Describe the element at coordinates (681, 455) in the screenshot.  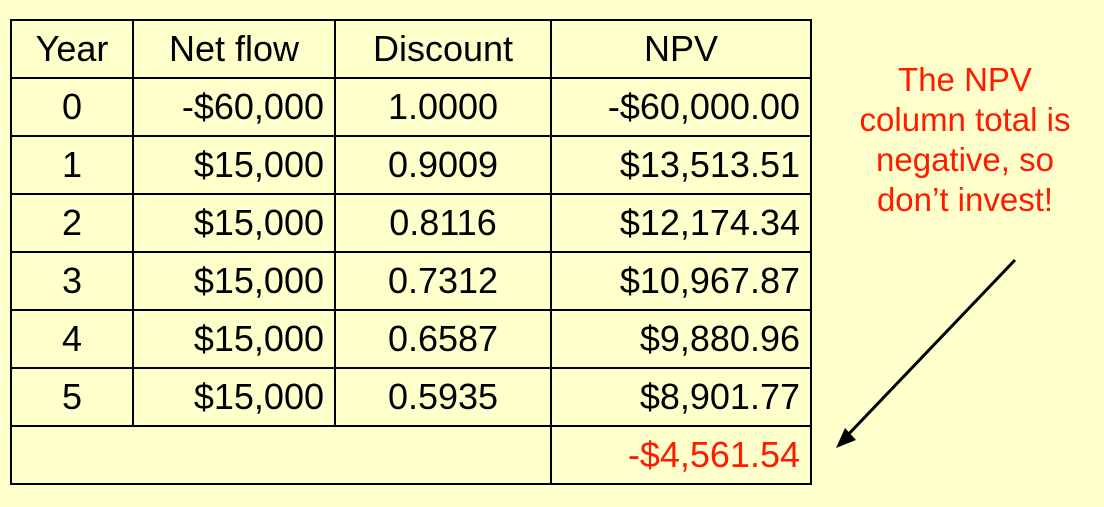
I see `npv-total: -$4,561.54` at that location.